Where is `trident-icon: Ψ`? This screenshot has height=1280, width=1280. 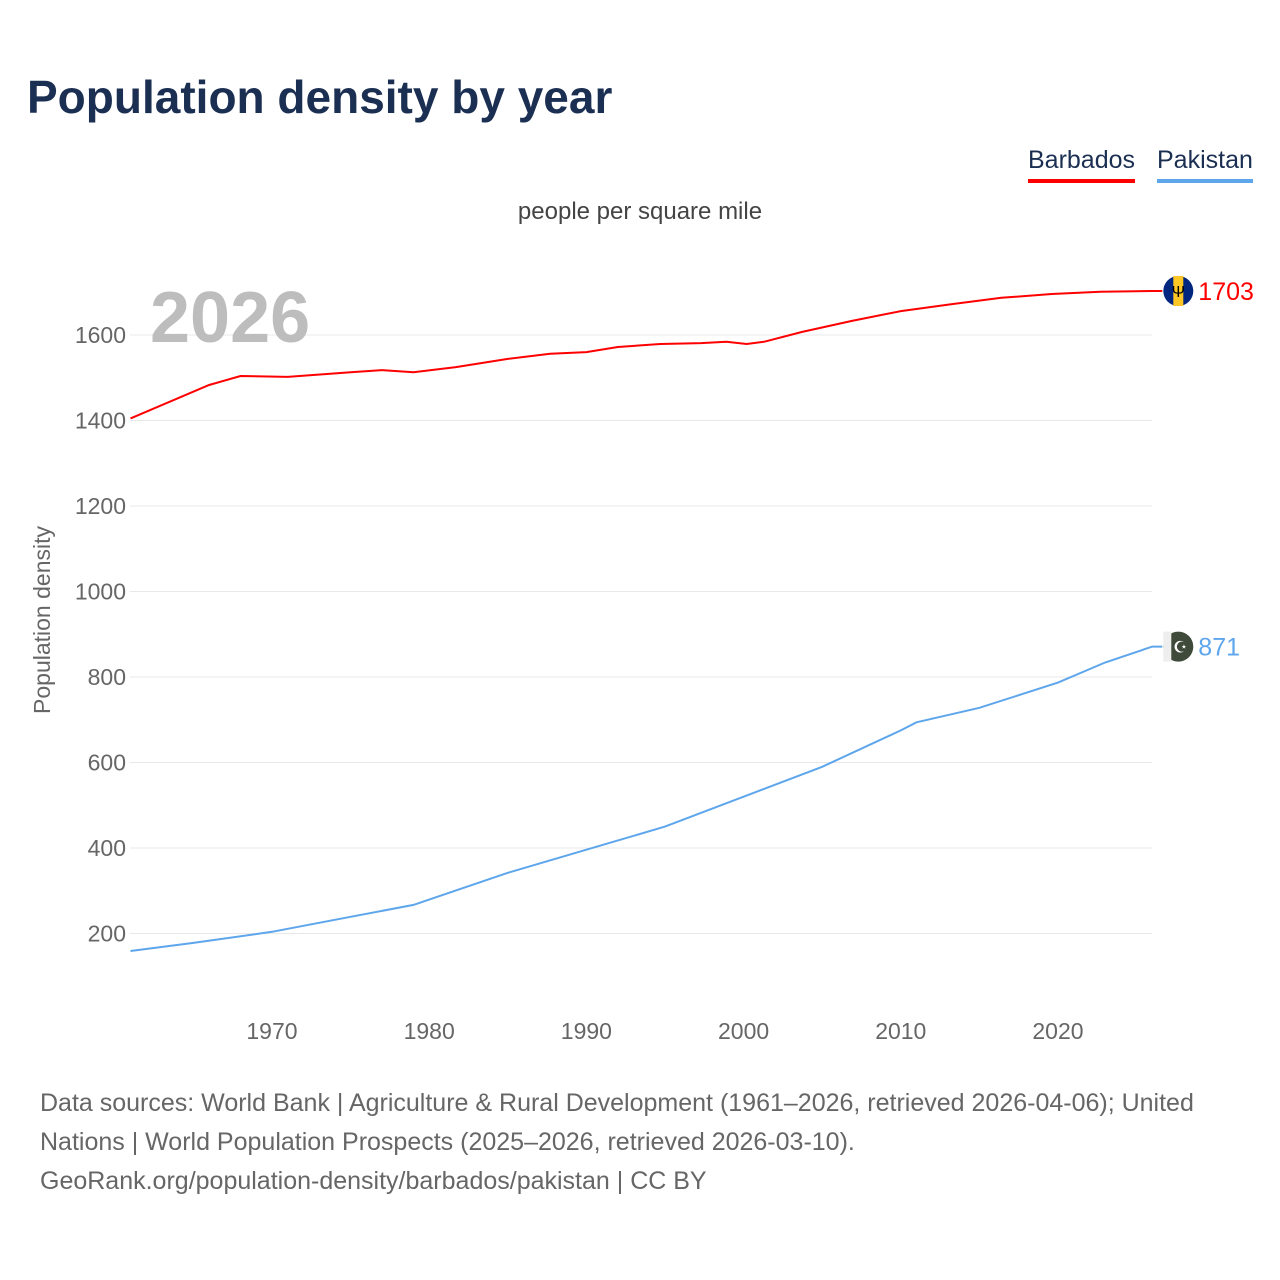 trident-icon: Ψ is located at coordinates (1178, 292).